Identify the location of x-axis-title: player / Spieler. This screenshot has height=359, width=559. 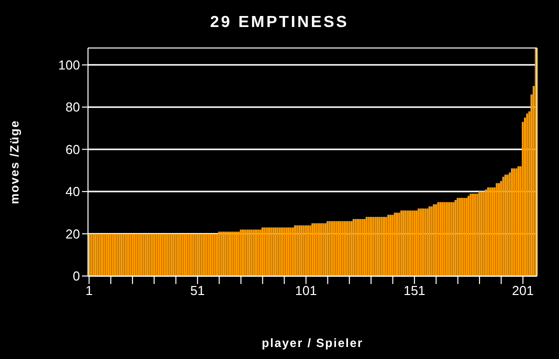
(313, 343).